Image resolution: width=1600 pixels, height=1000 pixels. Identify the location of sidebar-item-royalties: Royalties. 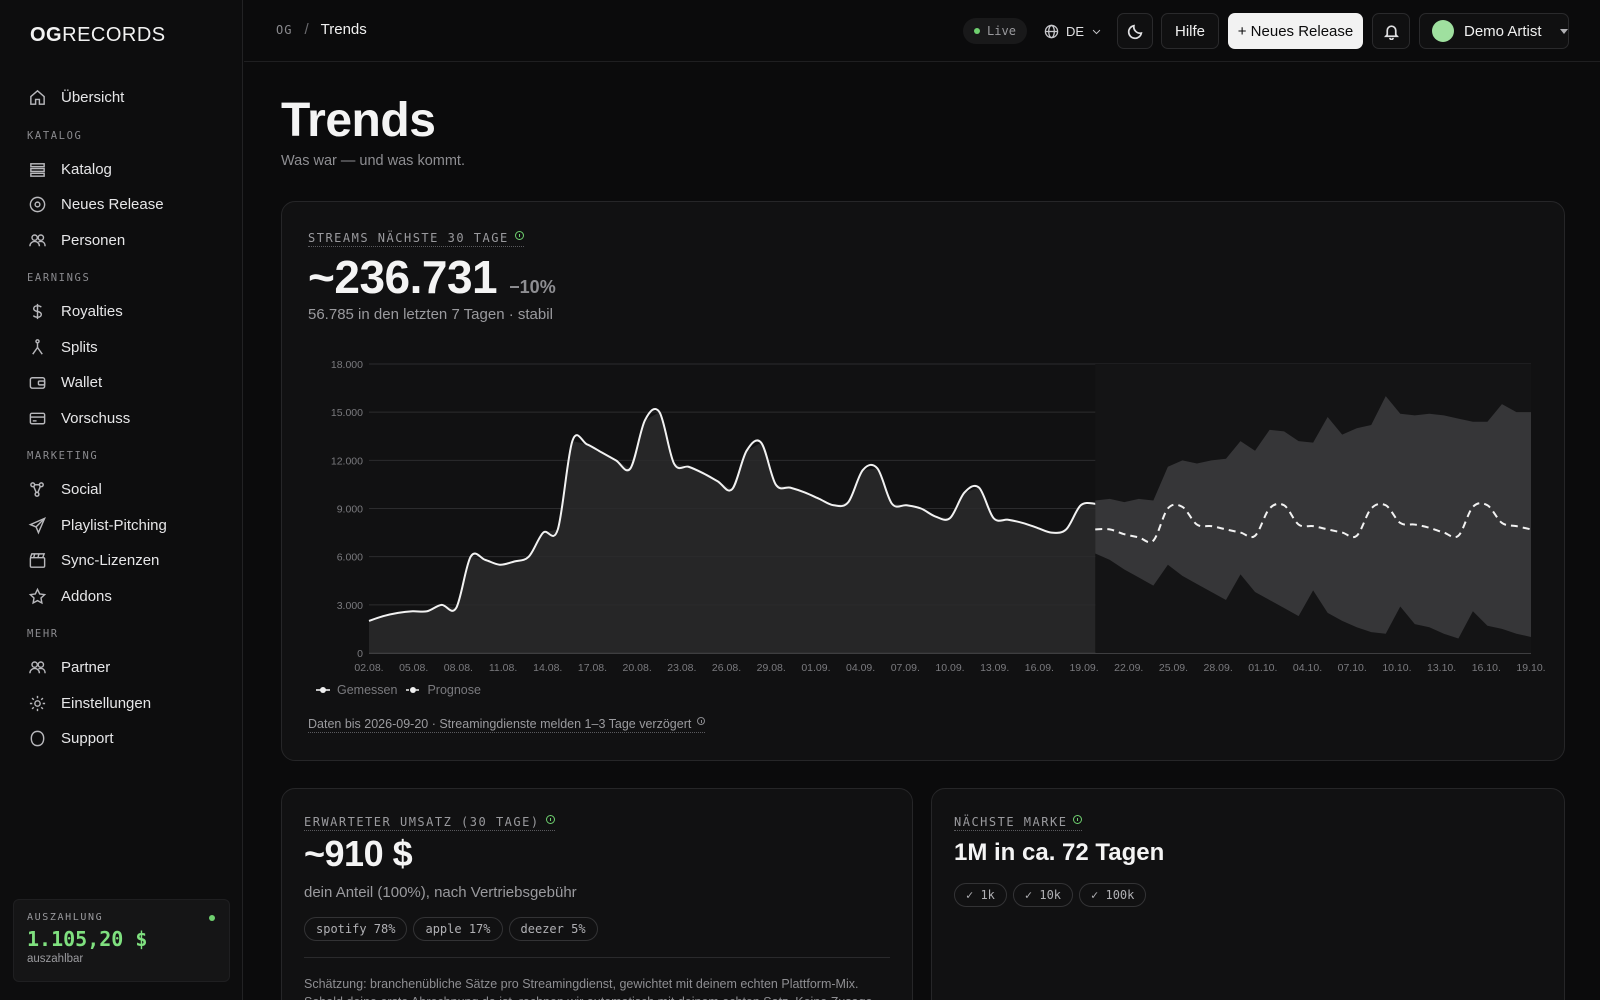
(121, 312).